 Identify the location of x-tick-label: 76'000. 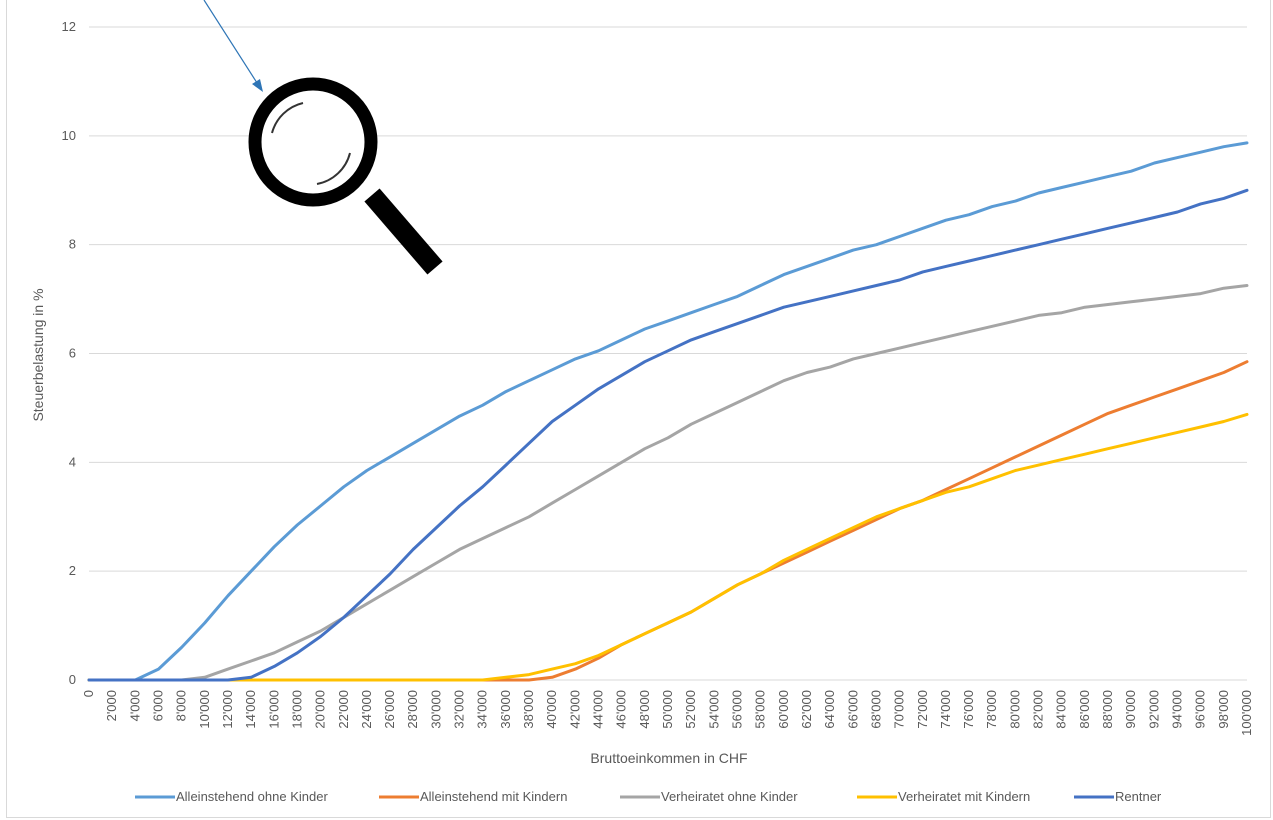
(968, 709).